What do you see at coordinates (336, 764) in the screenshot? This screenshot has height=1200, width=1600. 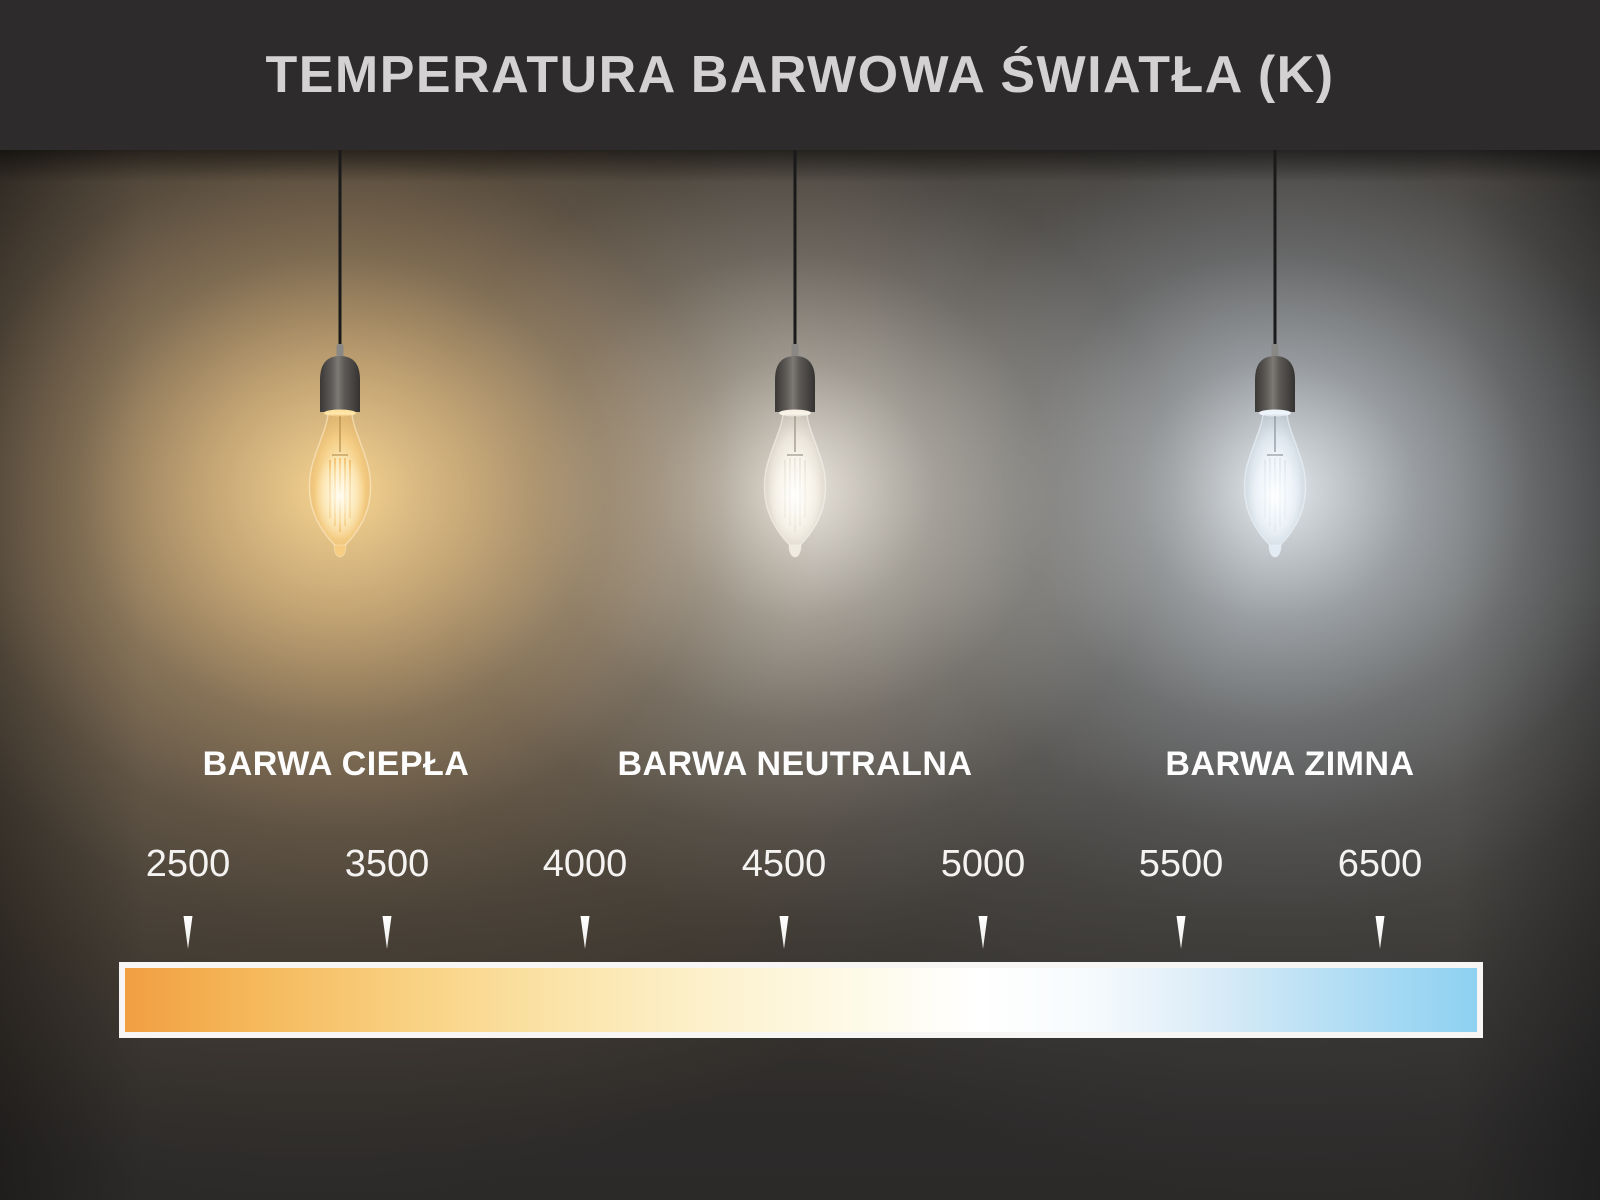 I see `label-warm-color: BARWA CIEPŁA` at bounding box center [336, 764].